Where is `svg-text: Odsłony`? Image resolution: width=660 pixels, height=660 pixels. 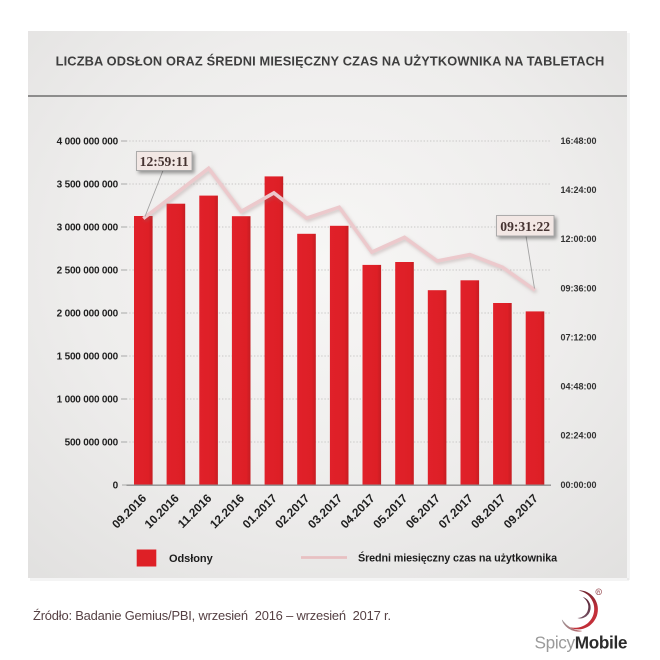 svg-text: Odsłony is located at coordinates (191, 559).